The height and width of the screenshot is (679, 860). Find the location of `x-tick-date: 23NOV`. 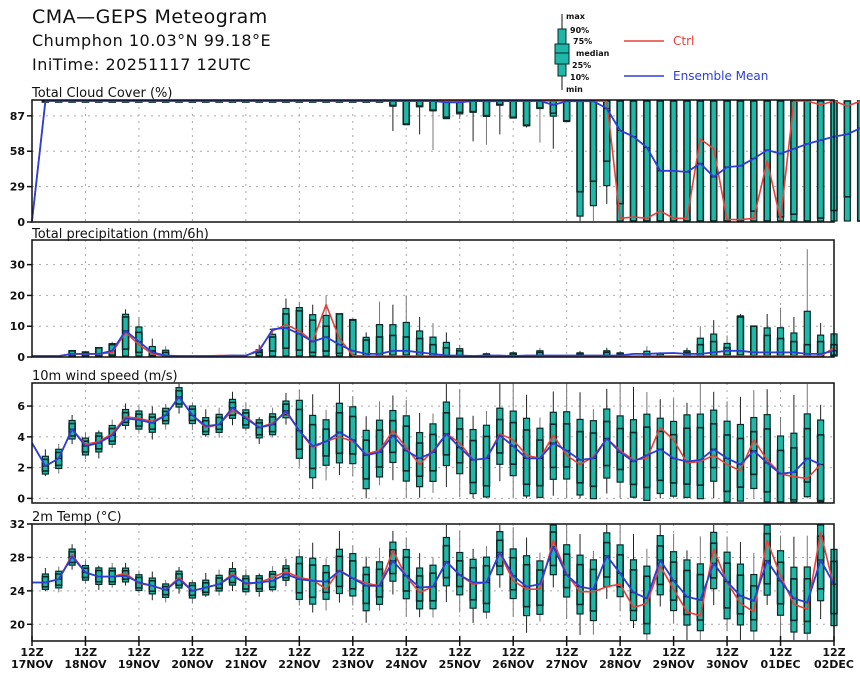

x-tick-date: 23NOV is located at coordinates (353, 664).